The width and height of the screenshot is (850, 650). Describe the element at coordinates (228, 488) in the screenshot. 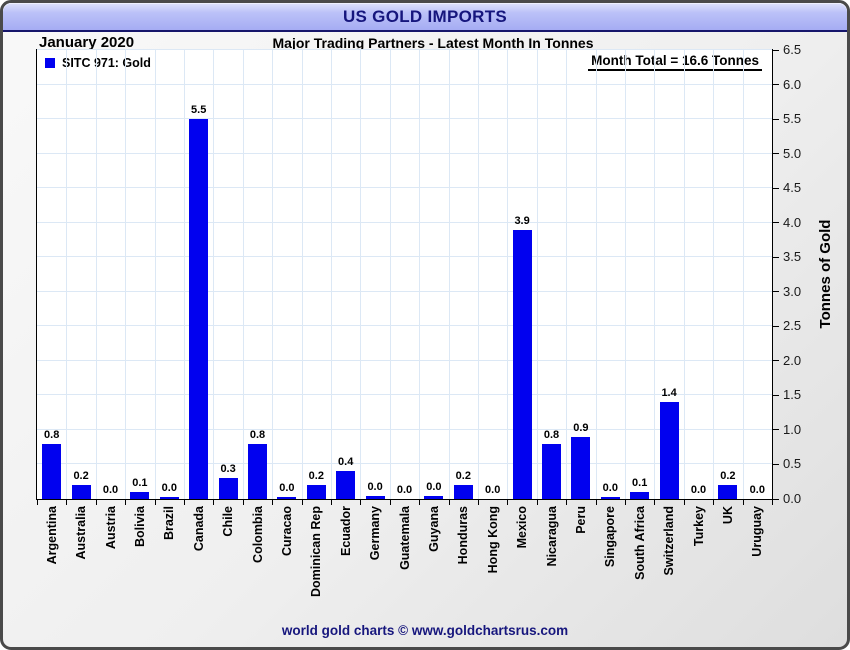

I see `bar-chile` at that location.